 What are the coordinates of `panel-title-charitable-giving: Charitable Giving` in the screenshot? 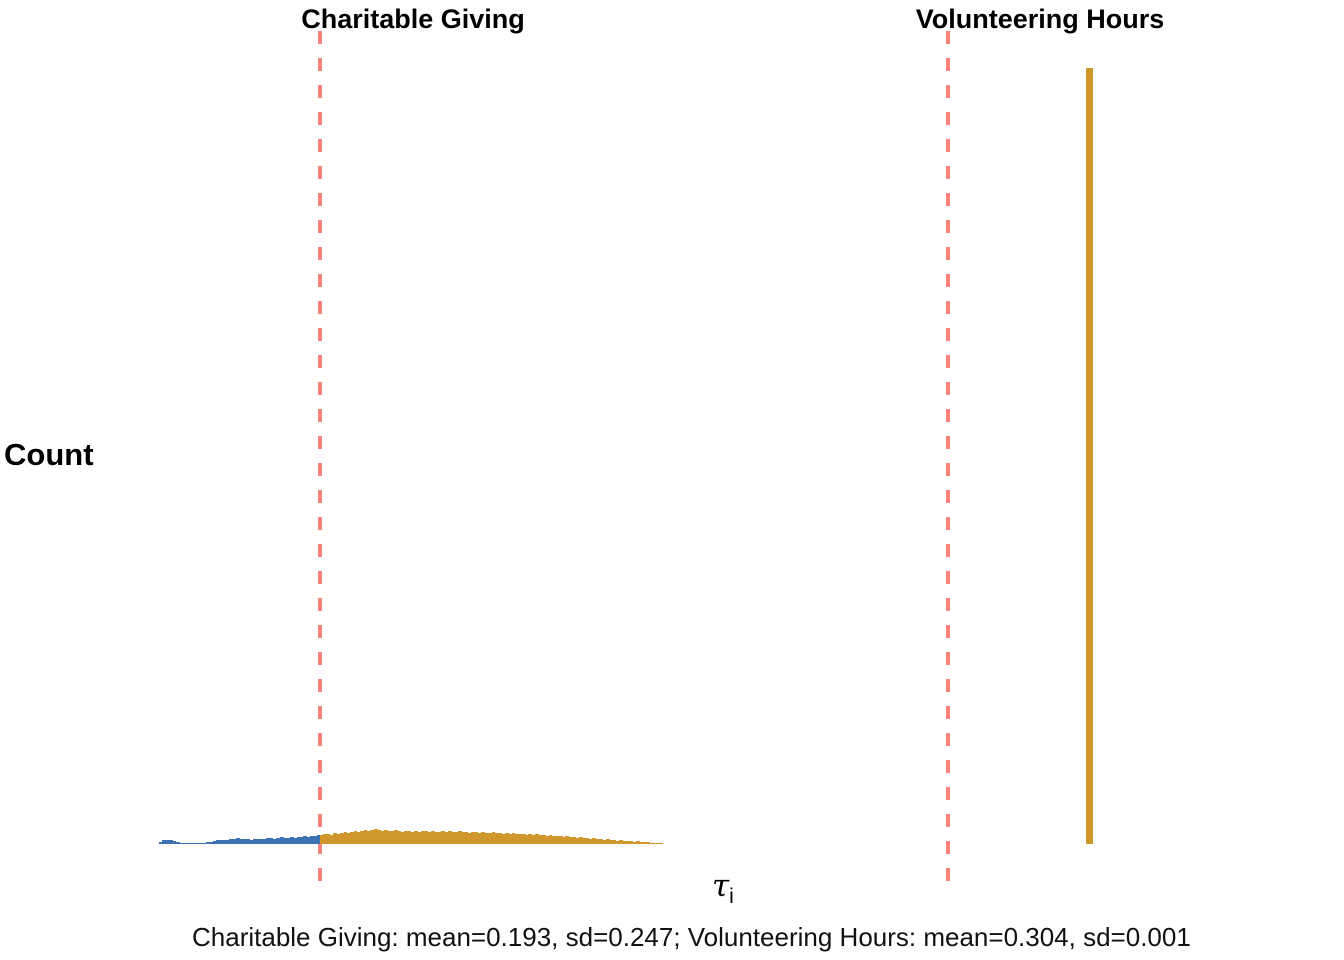 It's located at (413, 19).